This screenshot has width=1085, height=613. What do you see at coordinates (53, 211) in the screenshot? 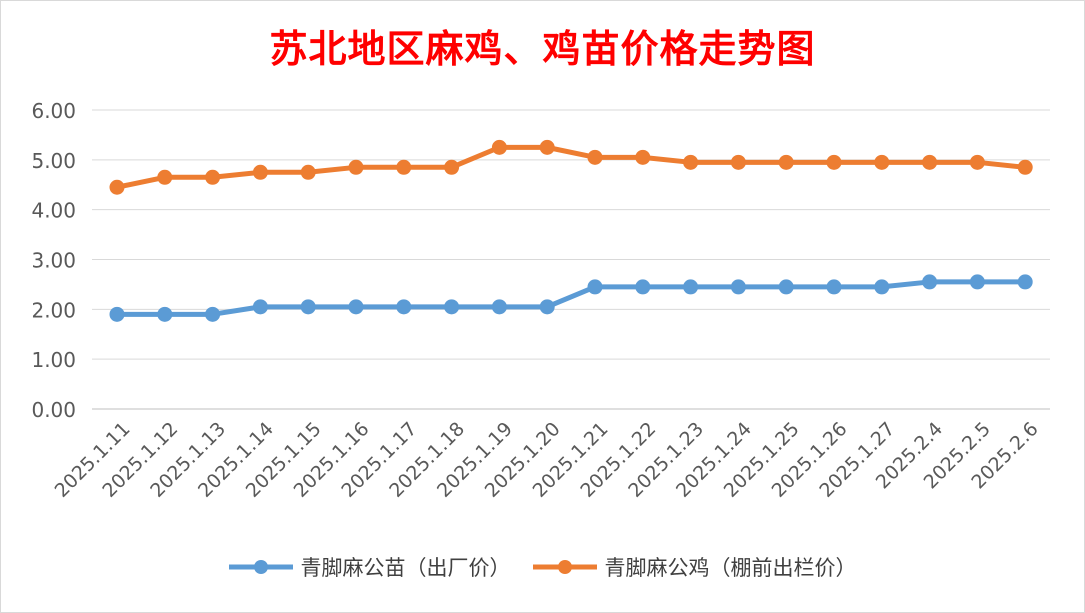
I see `y-tick-label: 4.00` at bounding box center [53, 211].